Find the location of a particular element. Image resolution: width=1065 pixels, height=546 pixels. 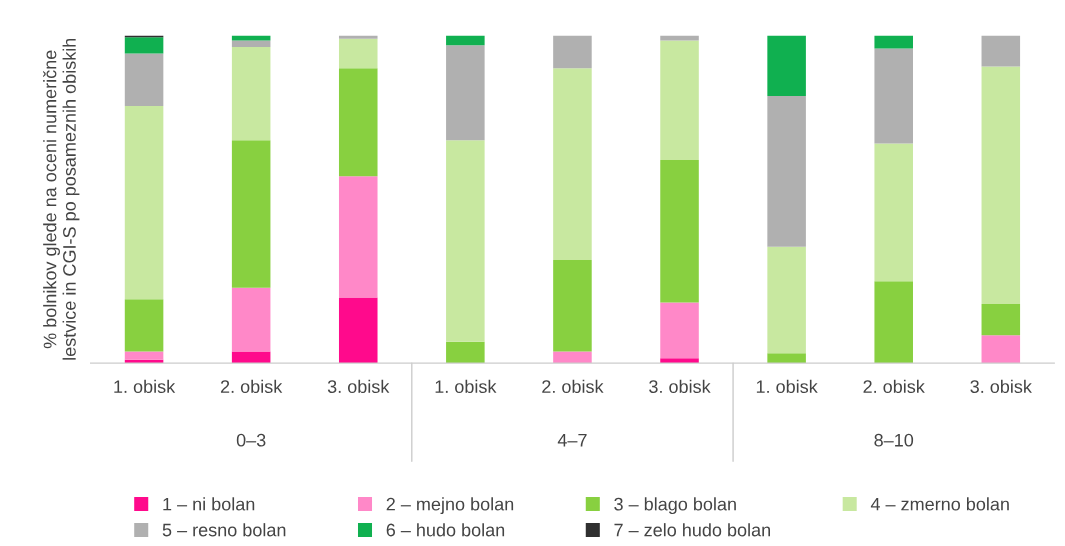

text: 4–7 is located at coordinates (572, 440).